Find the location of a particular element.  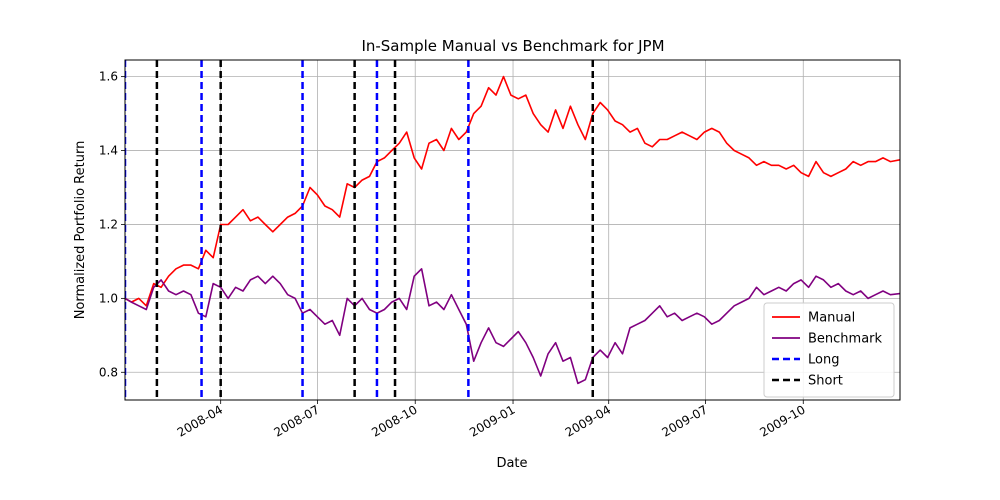

y-tick-label: 1.4 is located at coordinates (108, 151).